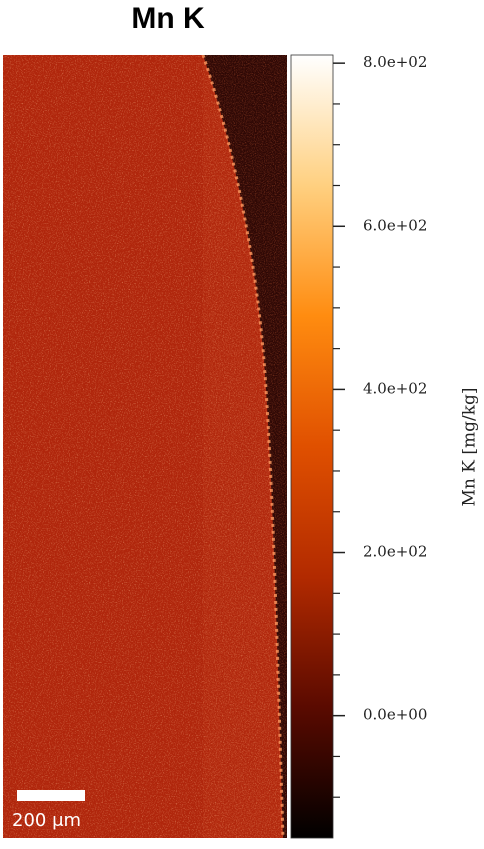  What do you see at coordinates (46, 820) in the screenshot?
I see `scale-bar-label: 200 μm` at bounding box center [46, 820].